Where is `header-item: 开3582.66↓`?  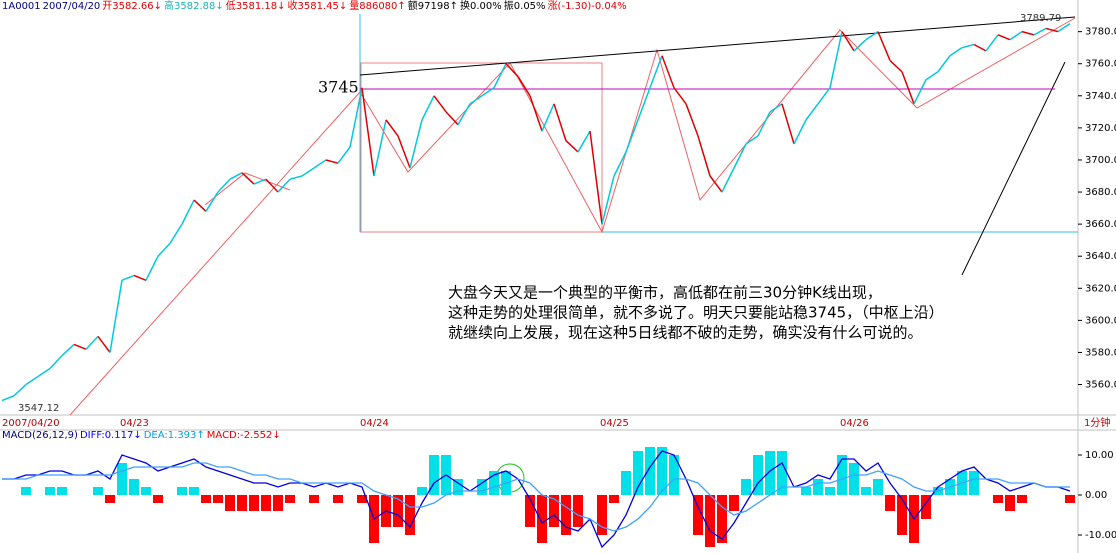
header-item: 开3582.66↓ is located at coordinates (132, 6).